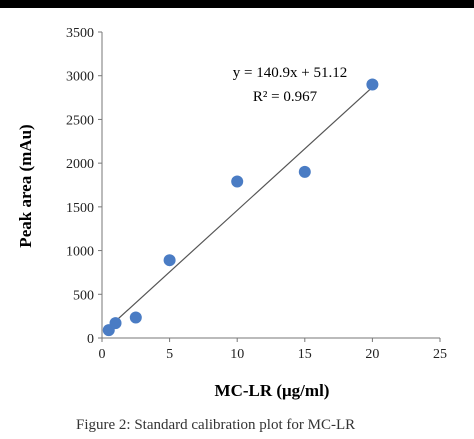  Describe the element at coordinates (80, 33) in the screenshot. I see `y-tick-label: 3500` at that location.